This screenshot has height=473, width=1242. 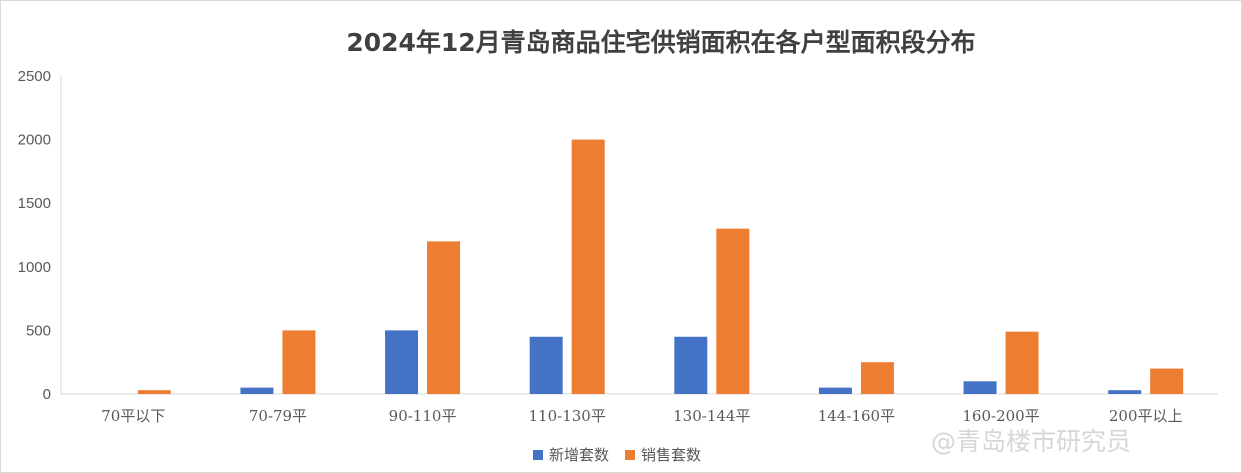 What do you see at coordinates (856, 416) in the screenshot?
I see `x-tick-label: 144-160平` at bounding box center [856, 416].